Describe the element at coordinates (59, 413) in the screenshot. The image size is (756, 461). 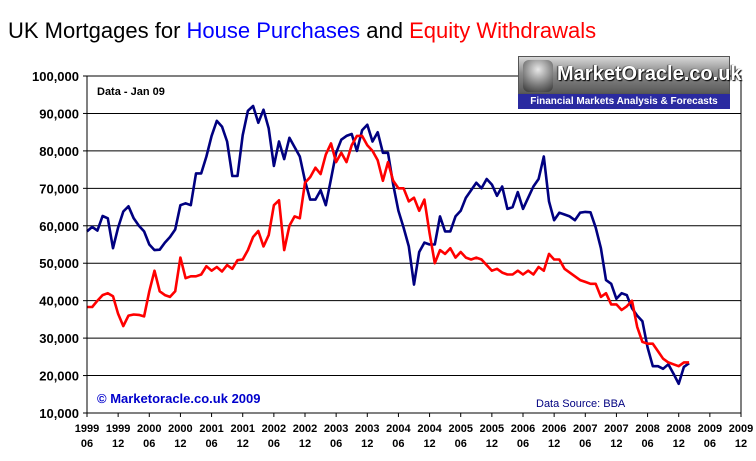
I see `y-tick-label: 10,000` at that location.